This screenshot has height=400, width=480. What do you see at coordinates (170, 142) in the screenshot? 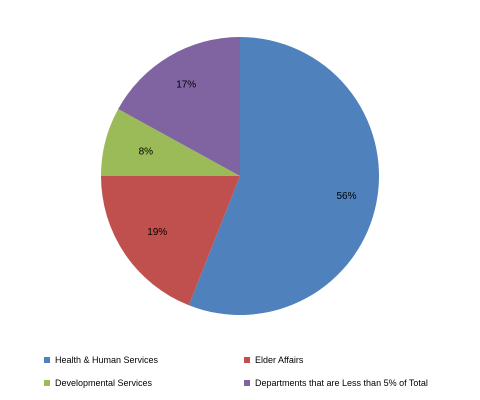
I see `pie-slice-developmental-services` at bounding box center [170, 142].